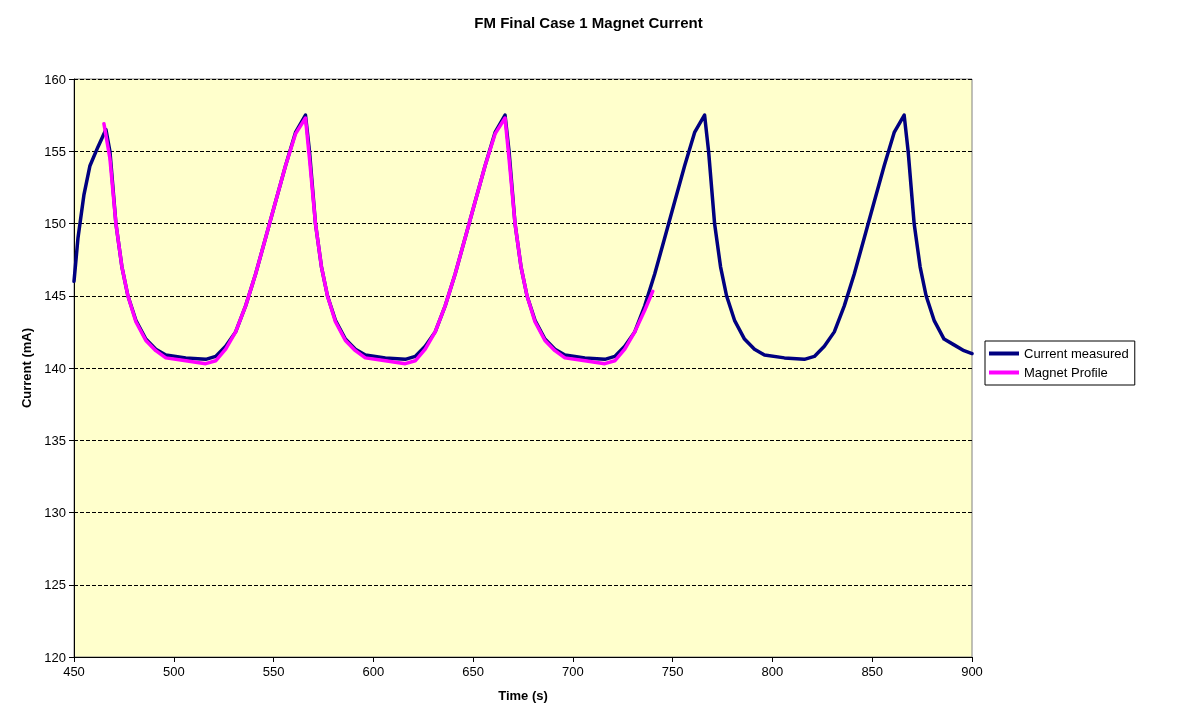 This screenshot has width=1177, height=724. I want to click on x-tick-label: 500, so click(173, 671).